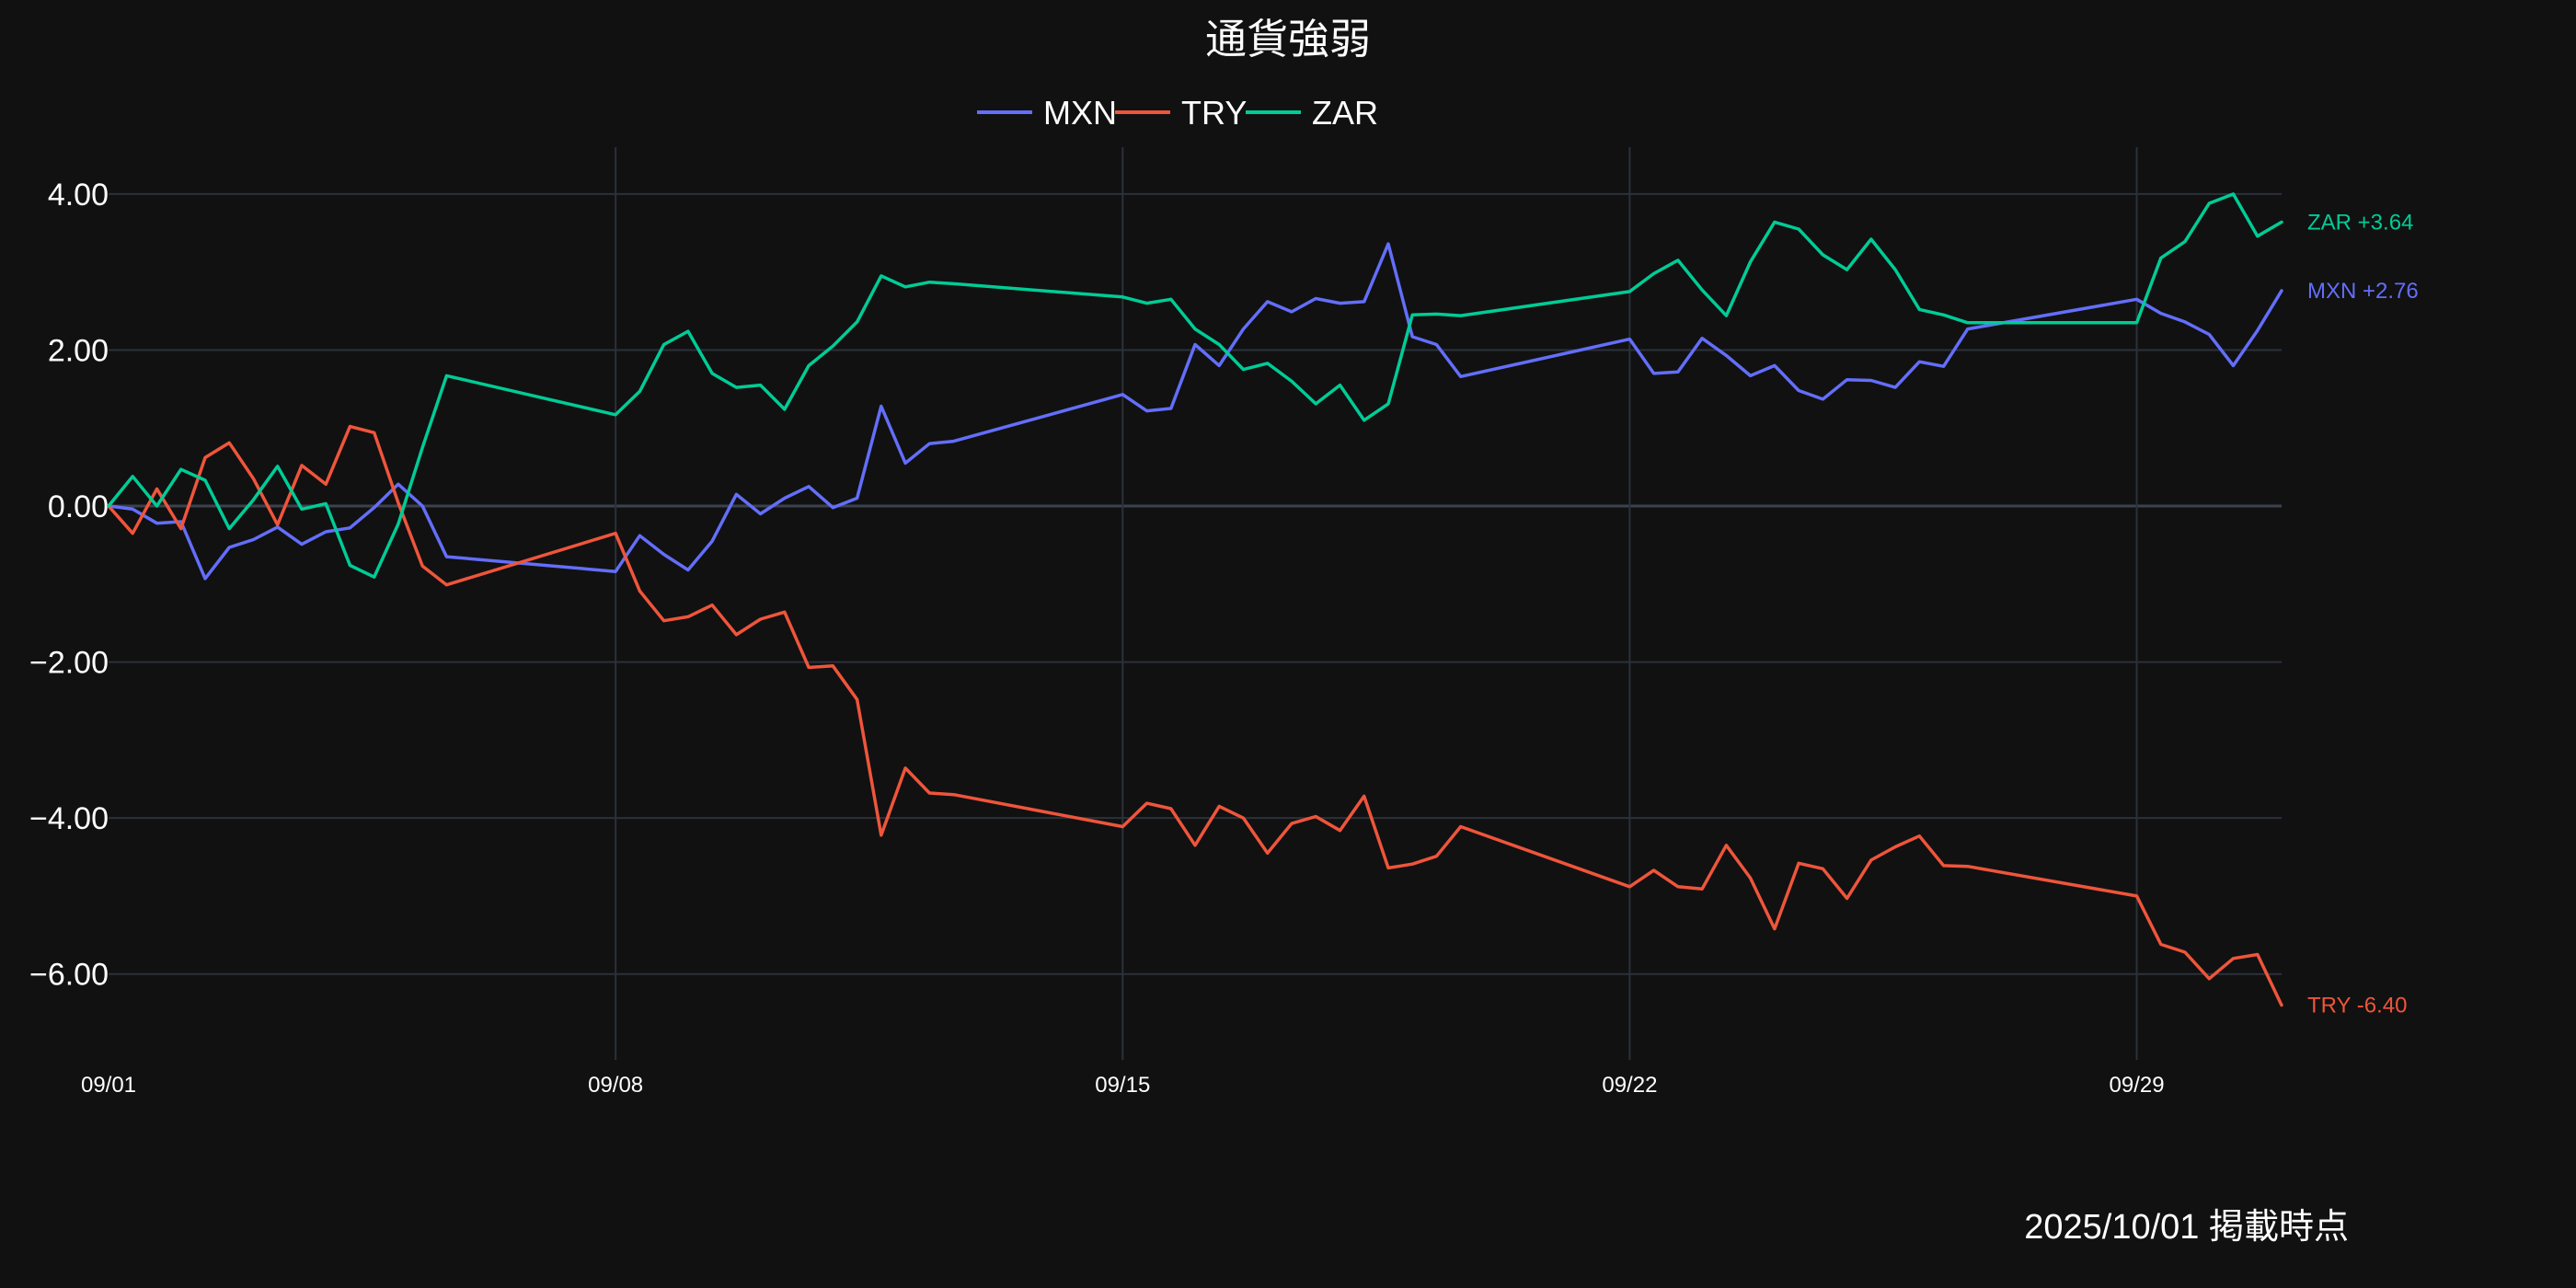 The image size is (2576, 1288). Describe the element at coordinates (78, 195) in the screenshot. I see `y-tick-label: 4.00` at that location.